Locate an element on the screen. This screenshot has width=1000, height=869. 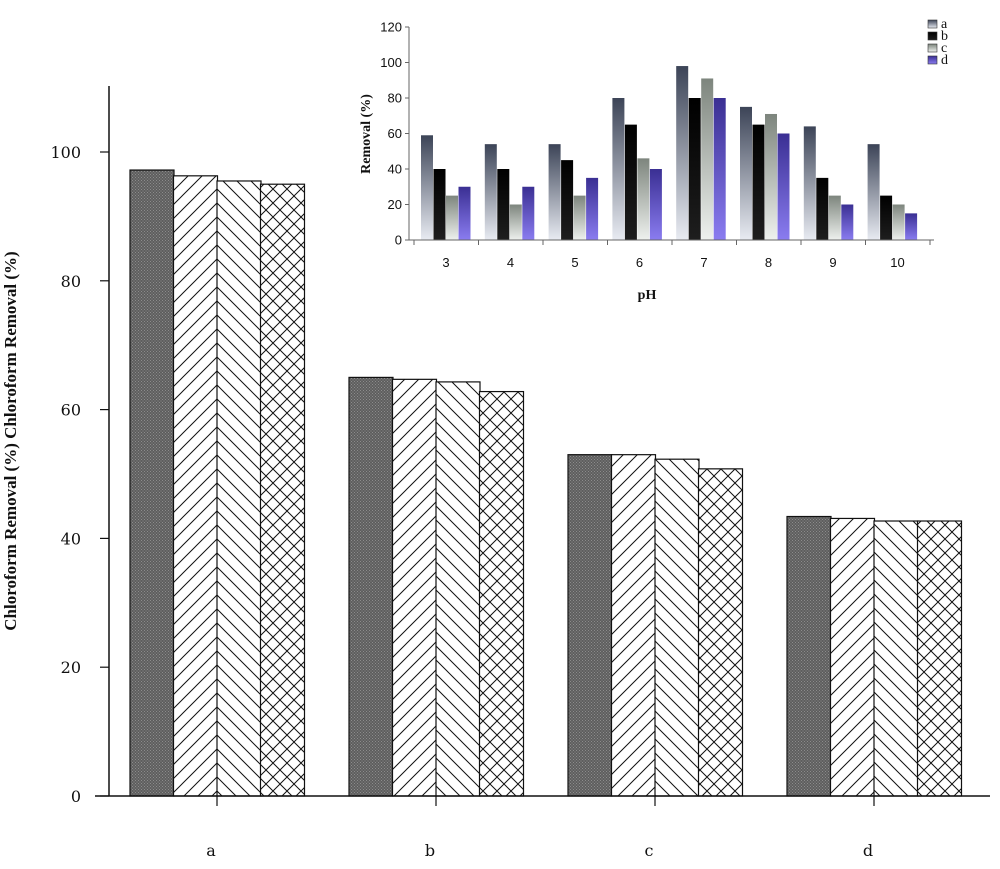
main-y-tick-label: 0 is located at coordinates (76, 796).